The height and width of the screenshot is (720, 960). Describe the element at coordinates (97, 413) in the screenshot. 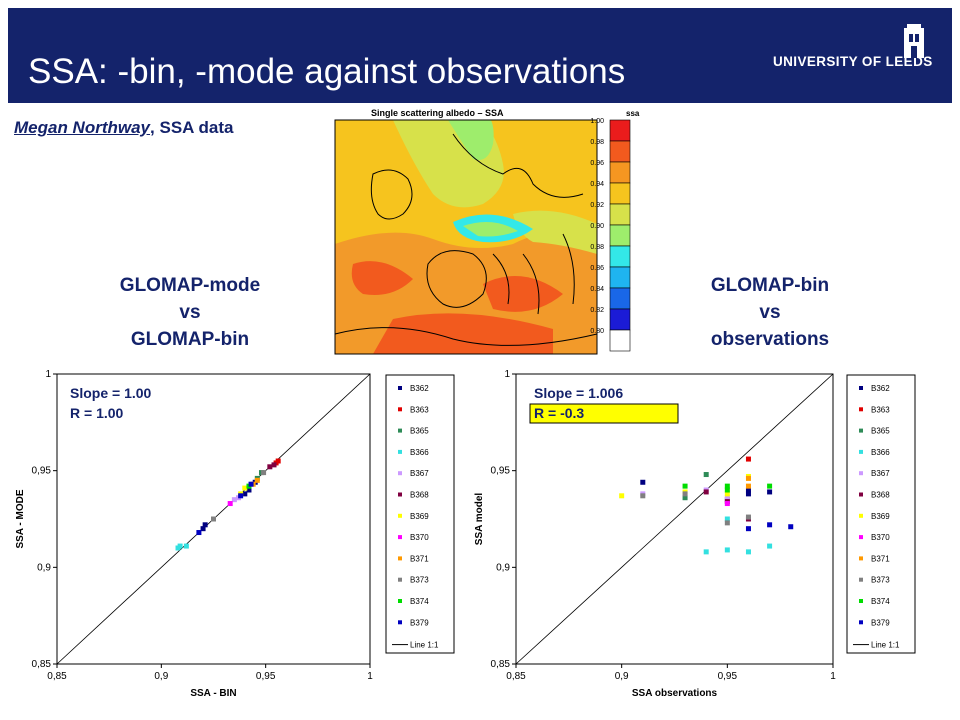

I see `annotation-line: R = 1.00` at that location.